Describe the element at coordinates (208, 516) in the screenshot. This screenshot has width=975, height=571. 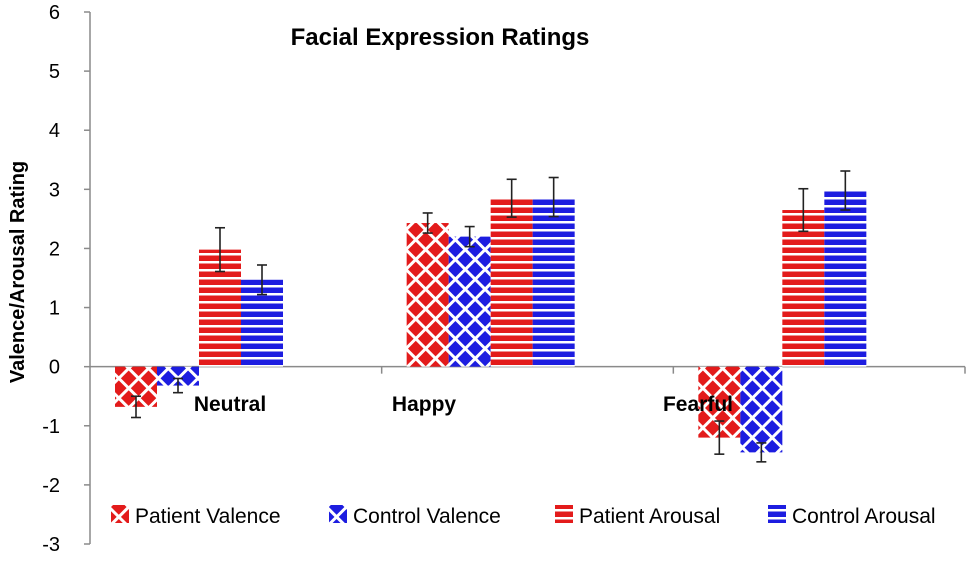
I see `legend-label: Patient Valence` at that location.